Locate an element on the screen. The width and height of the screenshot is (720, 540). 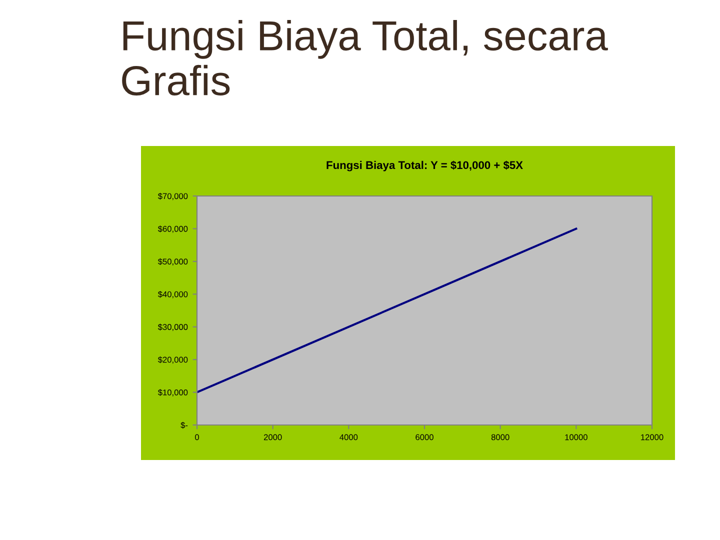
x-tick-label: 4000 is located at coordinates (349, 437).